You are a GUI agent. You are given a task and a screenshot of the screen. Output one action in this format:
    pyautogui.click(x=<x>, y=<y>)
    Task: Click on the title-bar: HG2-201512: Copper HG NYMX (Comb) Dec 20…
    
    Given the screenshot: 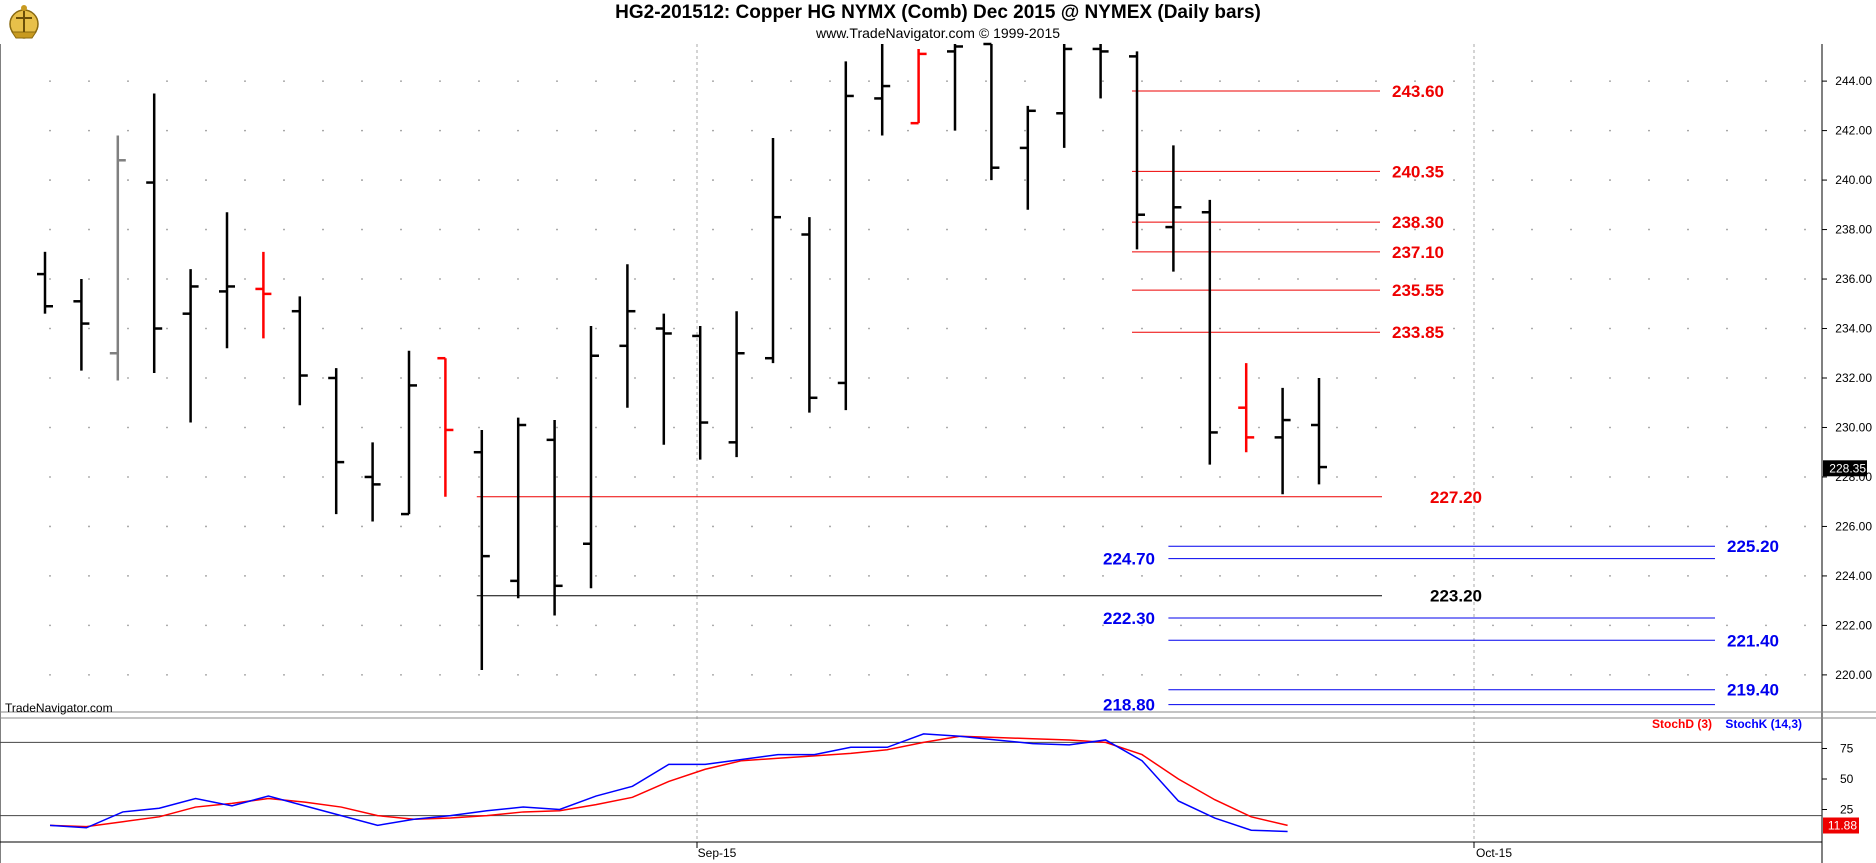 What is the action you would take?
    pyautogui.click(x=938, y=22)
    